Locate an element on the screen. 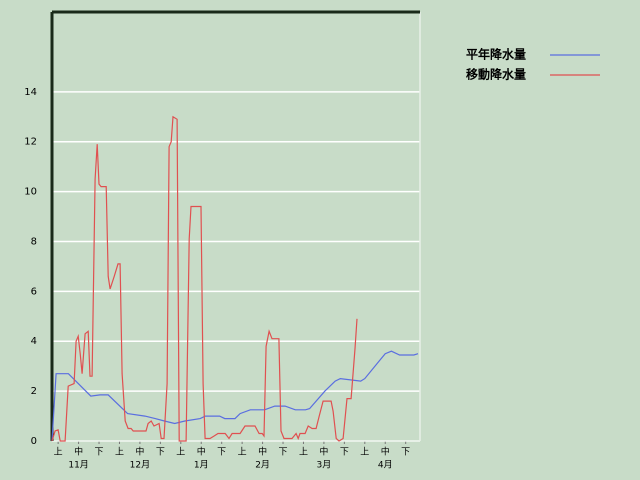 This screenshot has height=480, width=640. y-tick-label: 10 is located at coordinates (30, 192).